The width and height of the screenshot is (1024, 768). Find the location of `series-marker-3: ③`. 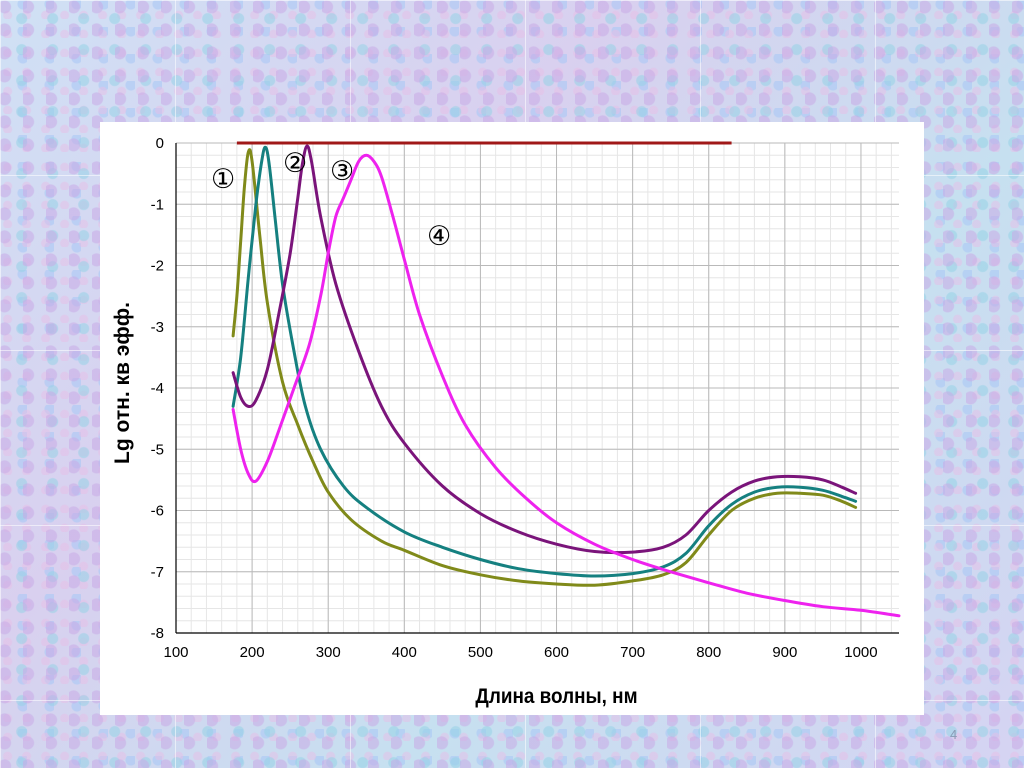

series-marker-3: ③ is located at coordinates (342, 171).